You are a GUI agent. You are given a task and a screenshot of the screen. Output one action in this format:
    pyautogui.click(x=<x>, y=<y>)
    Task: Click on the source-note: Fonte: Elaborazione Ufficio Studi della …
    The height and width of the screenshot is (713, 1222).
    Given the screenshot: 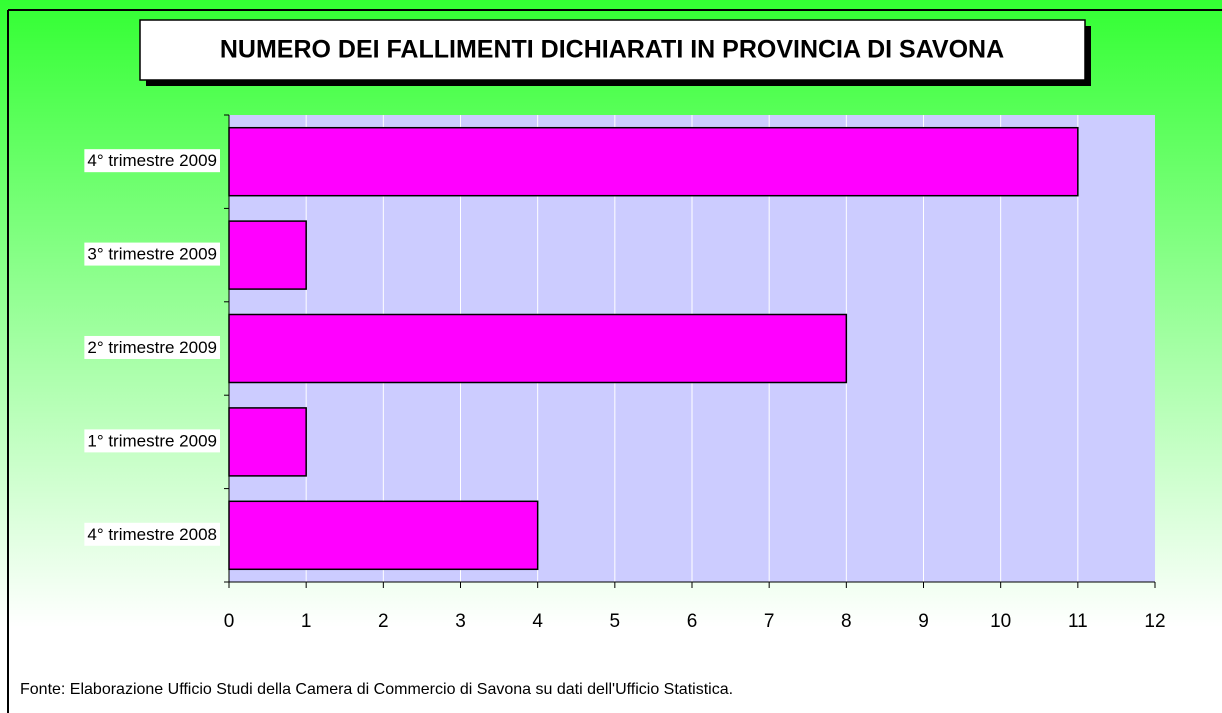 What is the action you would take?
    pyautogui.click(x=376, y=689)
    